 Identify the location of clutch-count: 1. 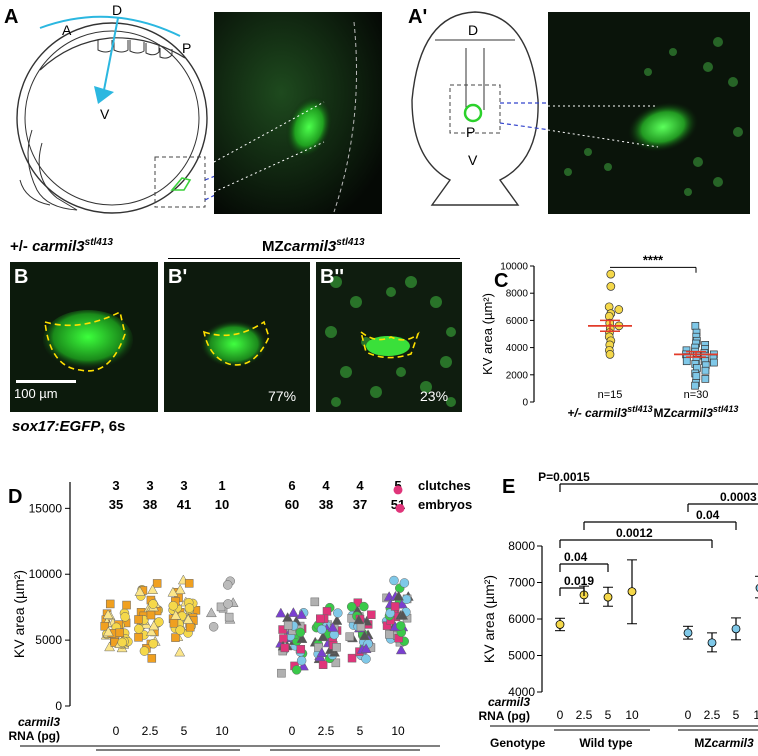
(221, 485).